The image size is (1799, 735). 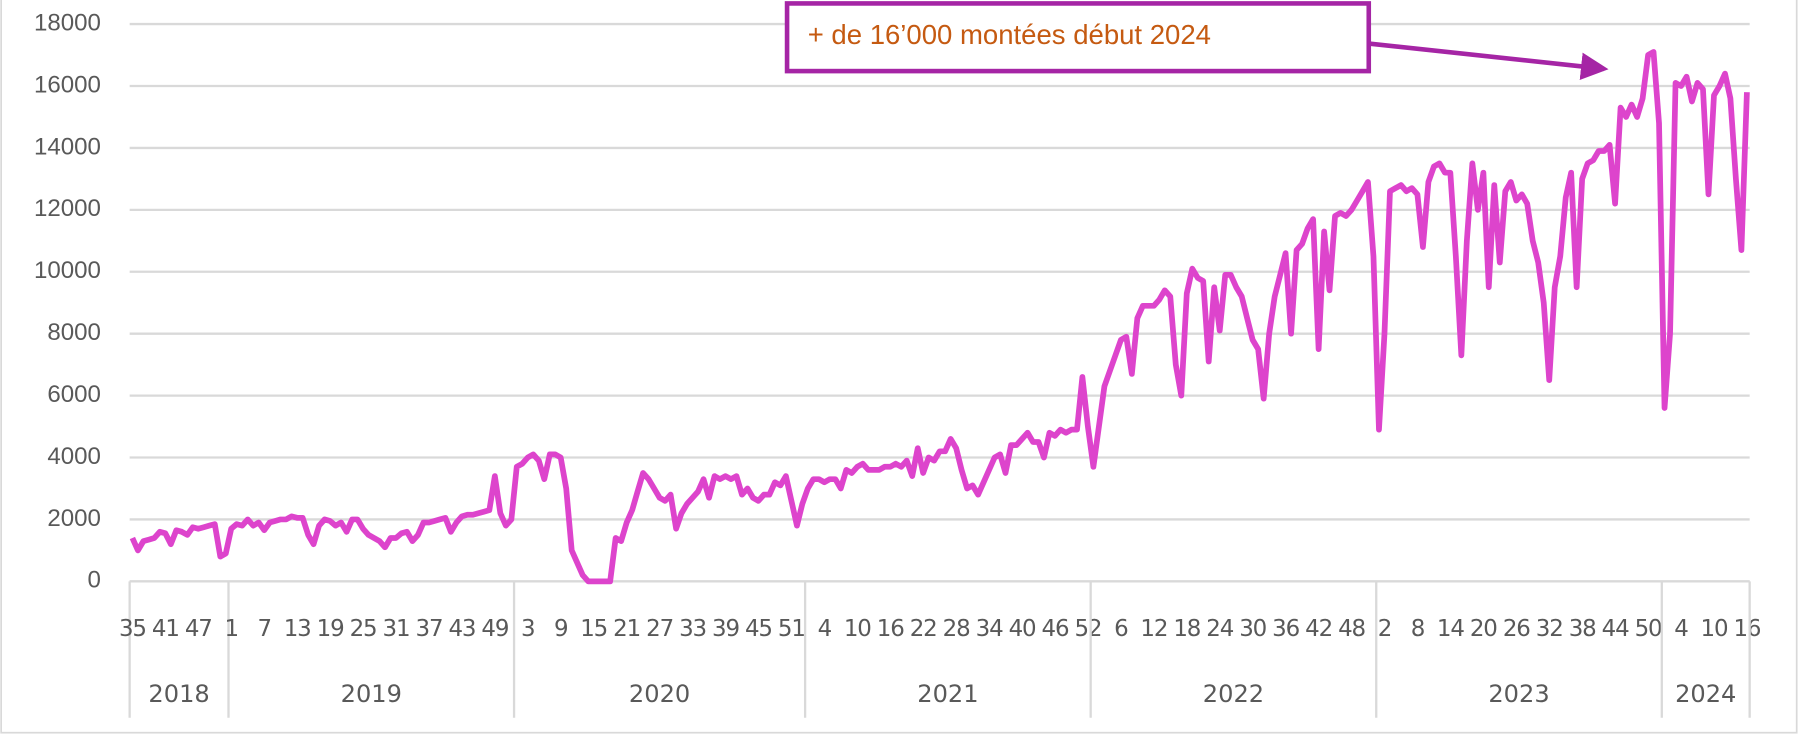 What do you see at coordinates (989, 629) in the screenshot?
I see `x-tick-label: 34` at bounding box center [989, 629].